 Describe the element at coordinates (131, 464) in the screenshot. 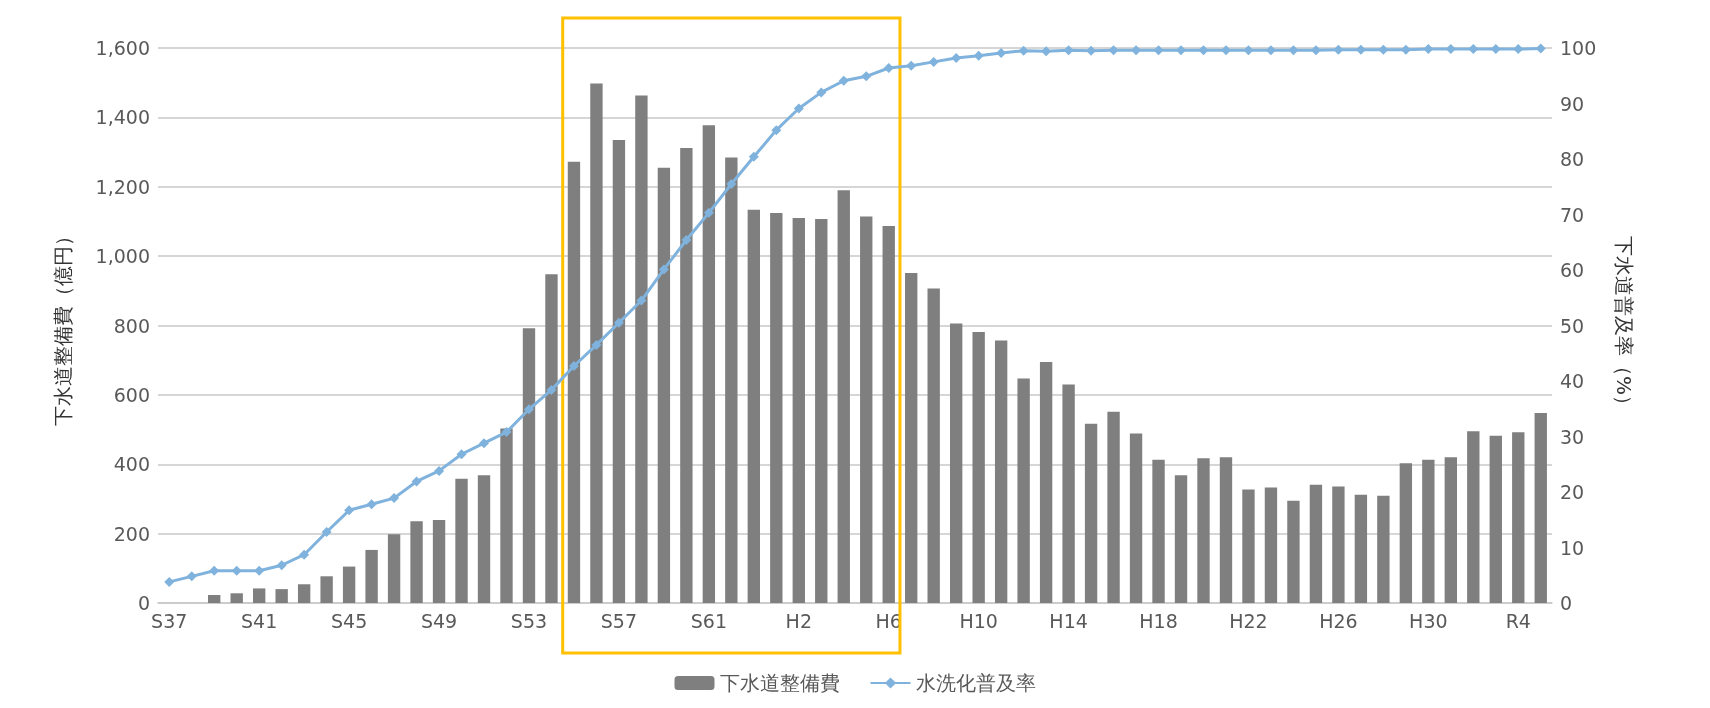

I see `y-tick-label: 400` at that location.